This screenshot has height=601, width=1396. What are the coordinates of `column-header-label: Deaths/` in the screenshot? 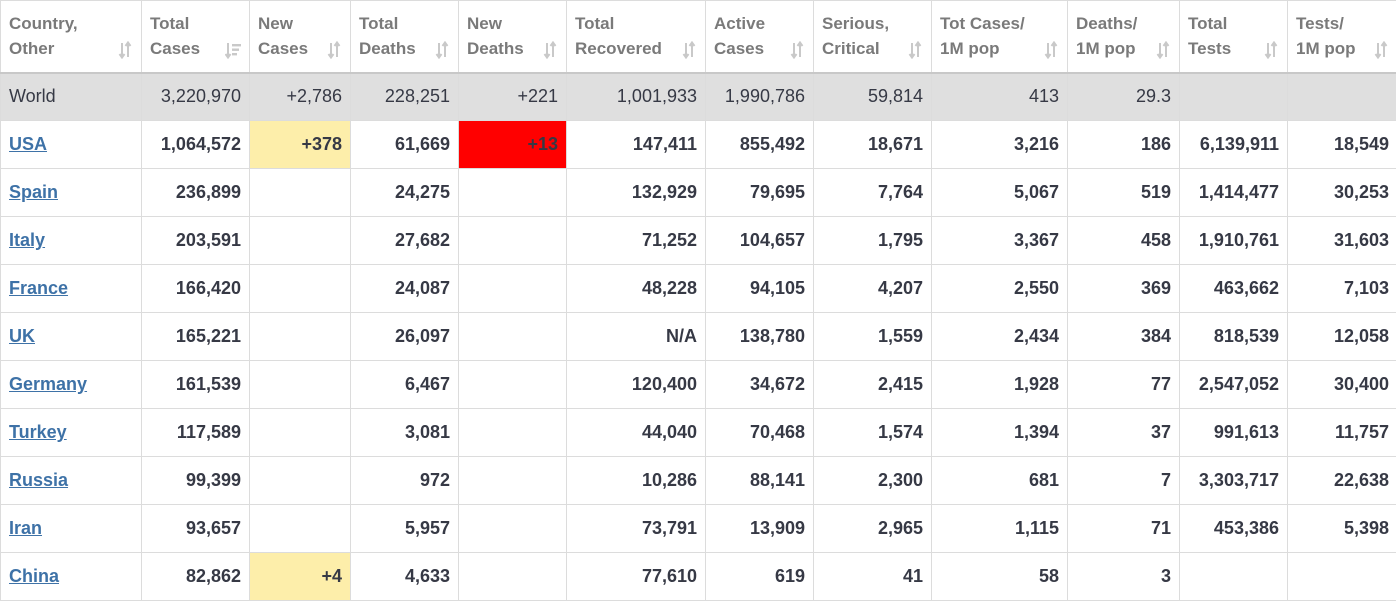 It's located at (1107, 24).